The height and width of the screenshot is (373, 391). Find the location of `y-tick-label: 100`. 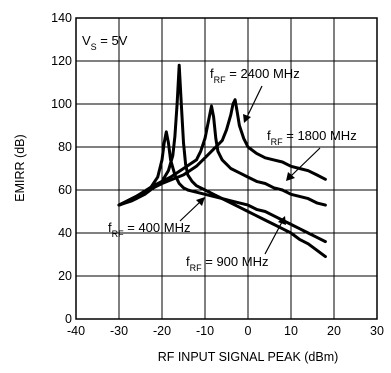

y-tick-label: 100 is located at coordinates (61, 104).